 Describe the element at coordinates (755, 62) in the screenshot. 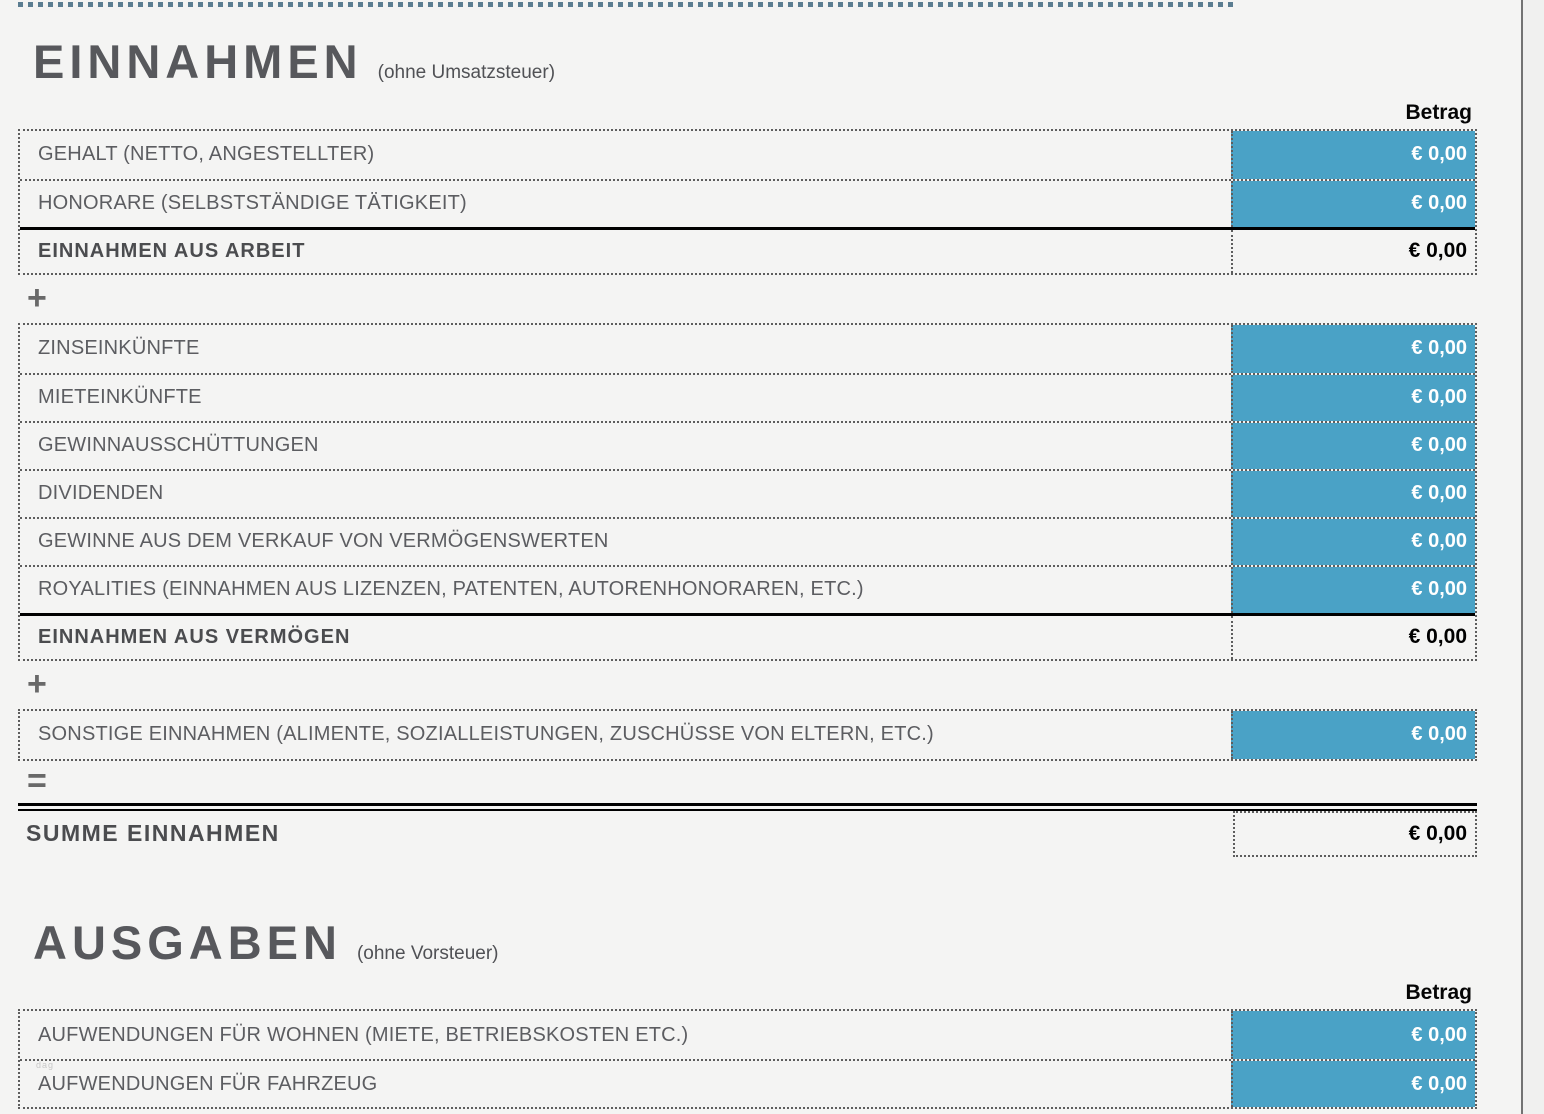

I see `income-header: EINNAHMEN (ohne Umsatzsteuer)` at that location.